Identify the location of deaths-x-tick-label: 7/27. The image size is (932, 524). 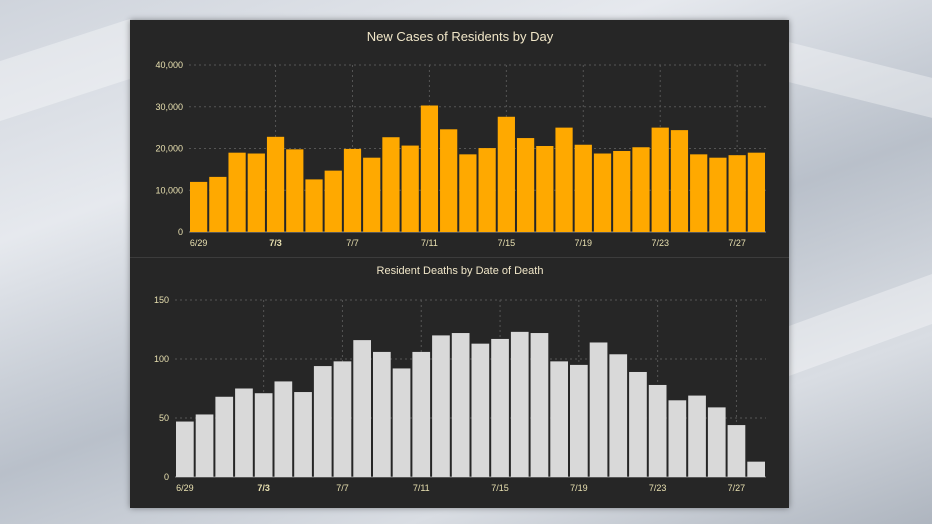
(737, 488).